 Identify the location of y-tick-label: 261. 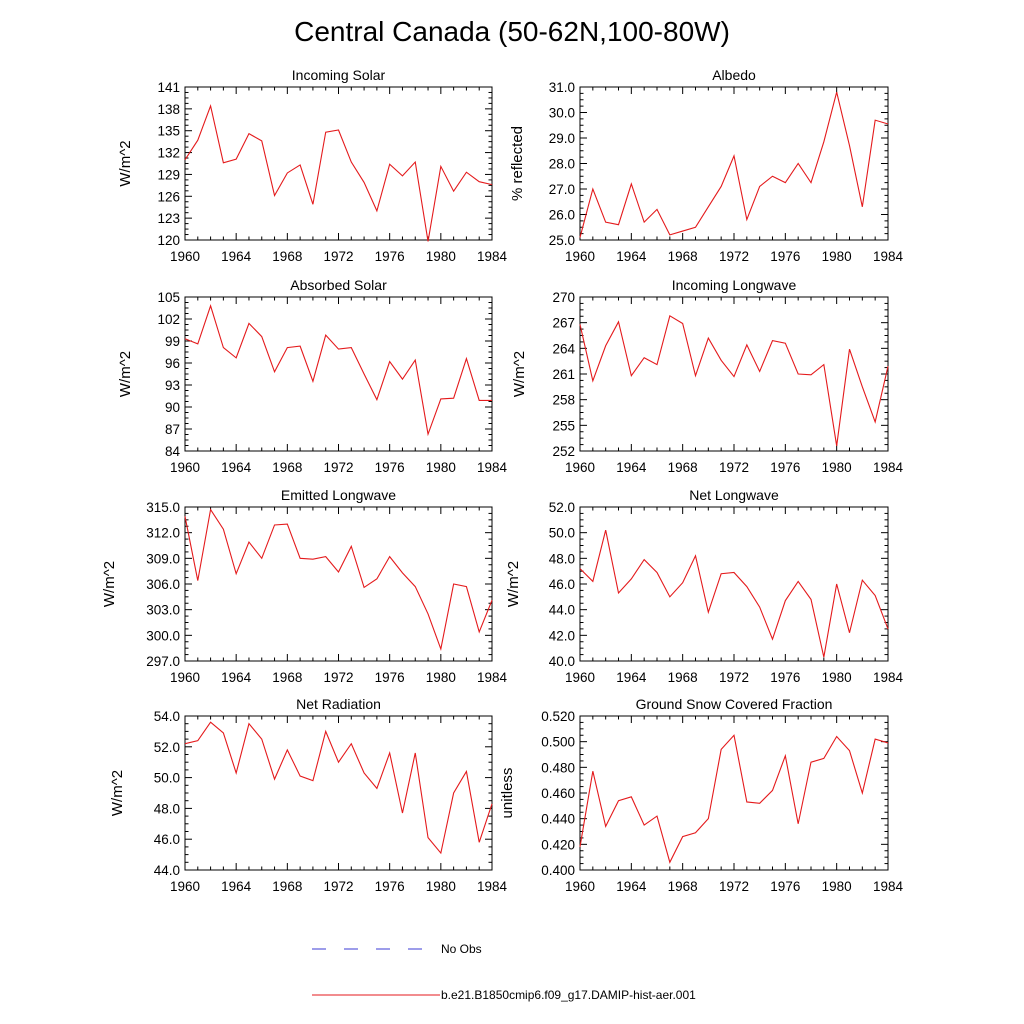
(563, 374).